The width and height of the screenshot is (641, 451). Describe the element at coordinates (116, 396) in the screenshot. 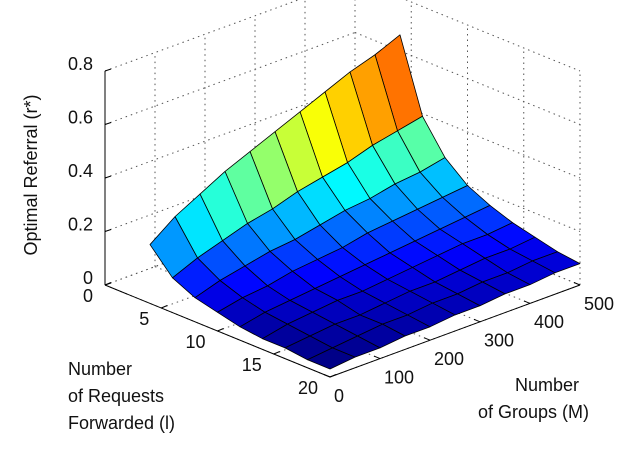

I see `y-axis-label: of Requests` at that location.